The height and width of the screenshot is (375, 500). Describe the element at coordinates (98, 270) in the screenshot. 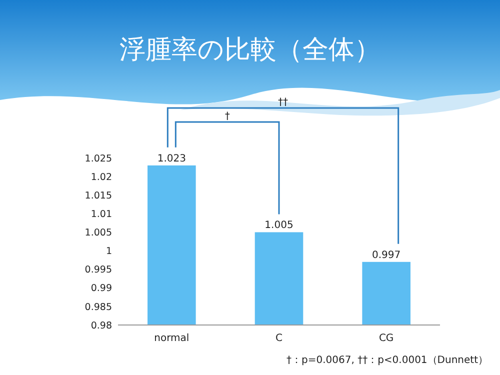

I see `y-tick-label: 0.995` at that location.